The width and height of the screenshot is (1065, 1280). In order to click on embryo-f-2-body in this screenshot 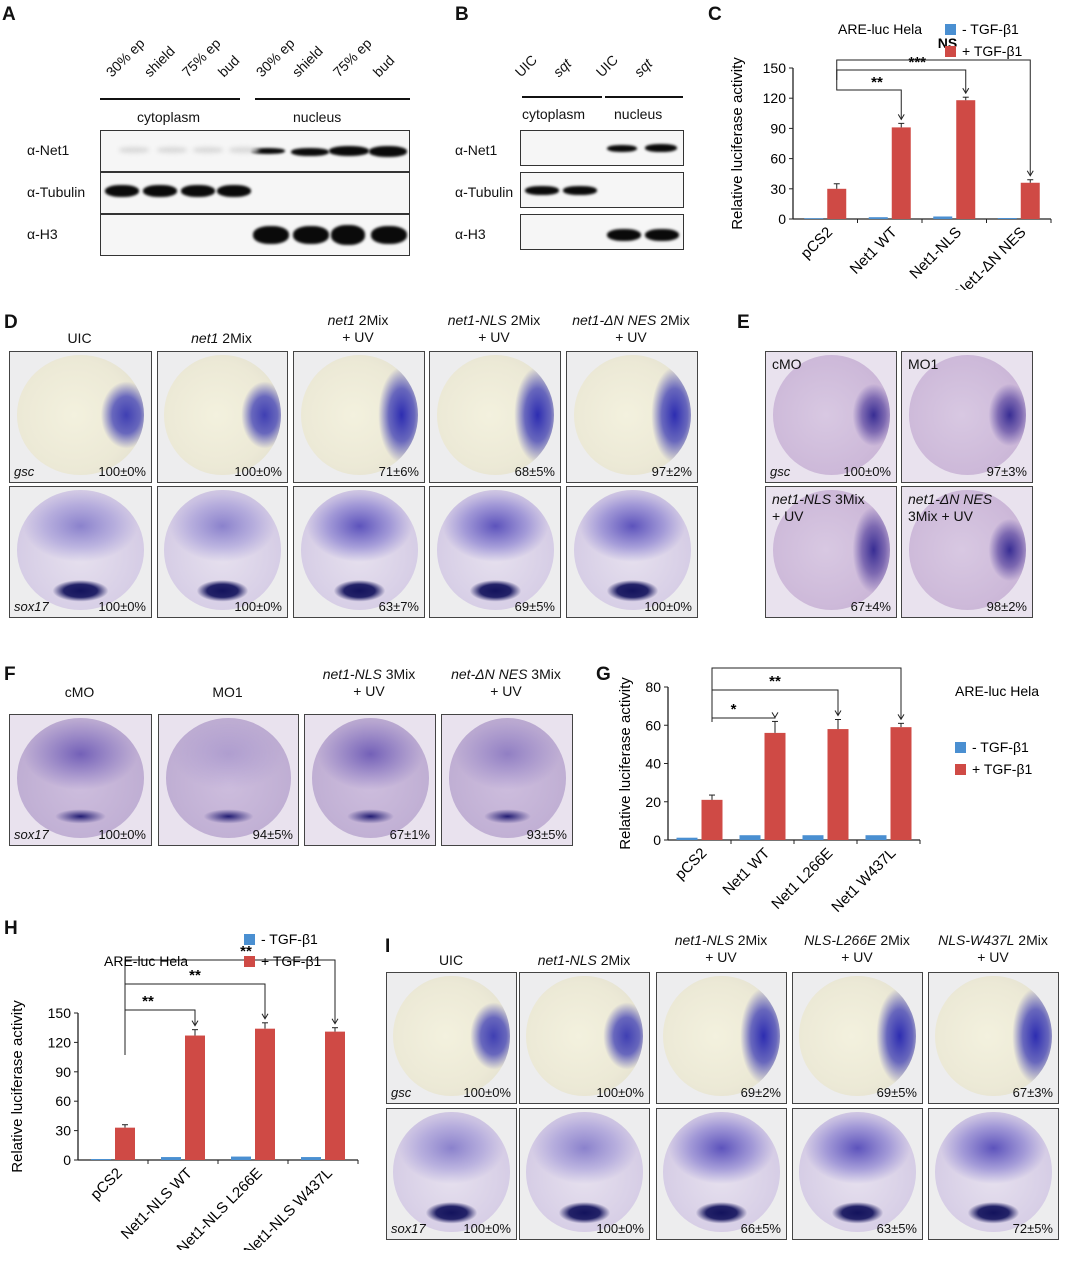, I will do `click(370, 778)`.